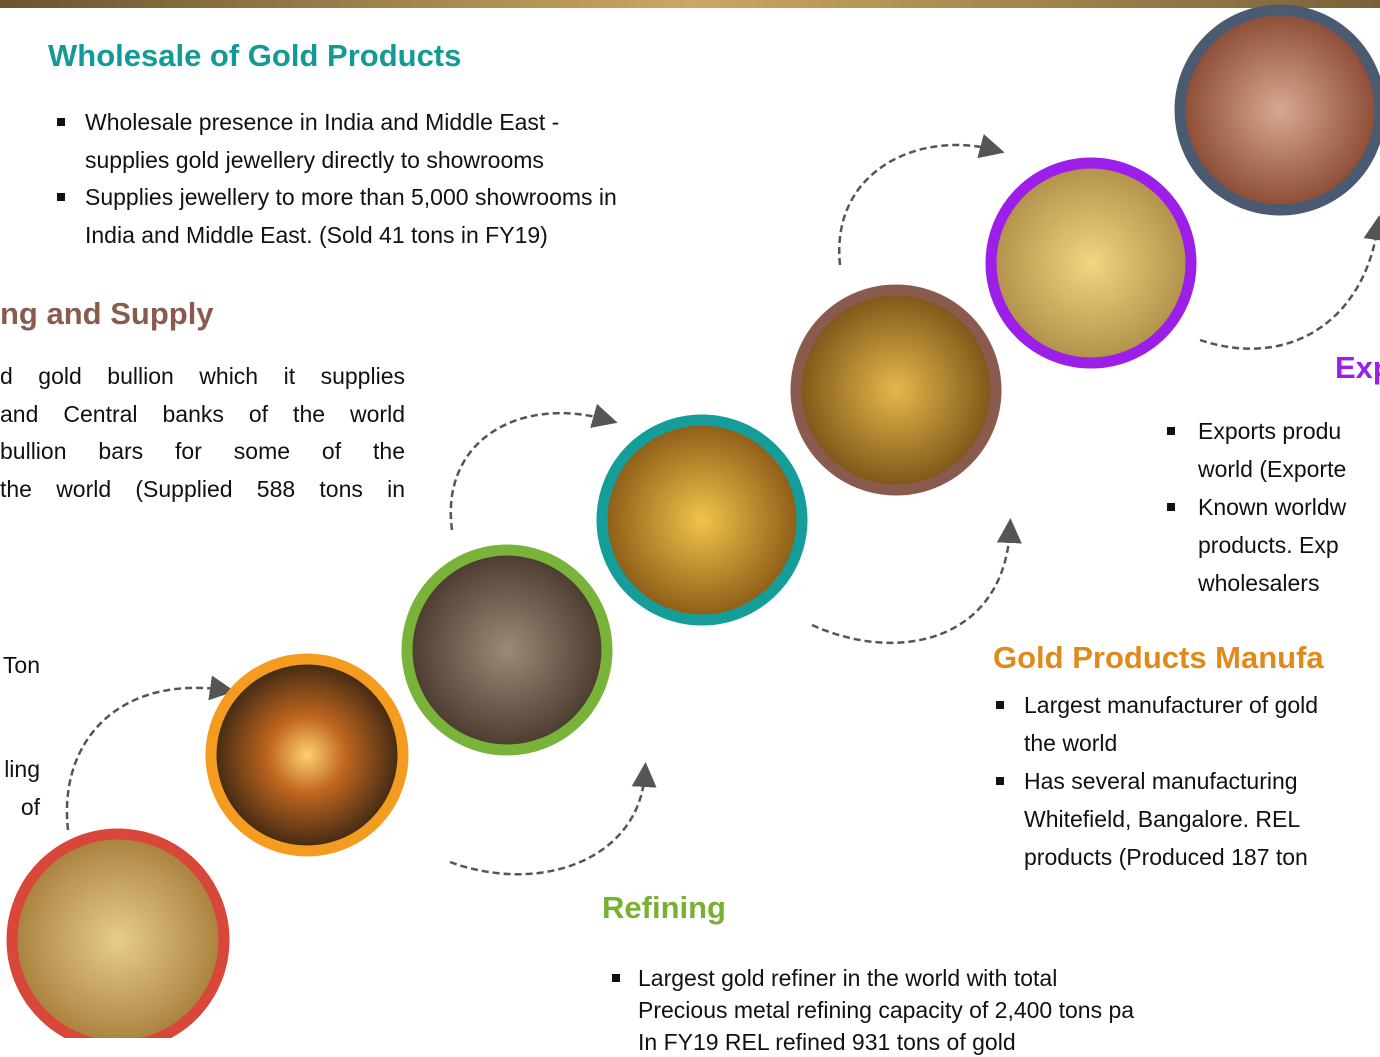 Image resolution: width=1380 pixels, height=1057 pixels. I want to click on bullet-text: Exports produ, so click(1270, 431).